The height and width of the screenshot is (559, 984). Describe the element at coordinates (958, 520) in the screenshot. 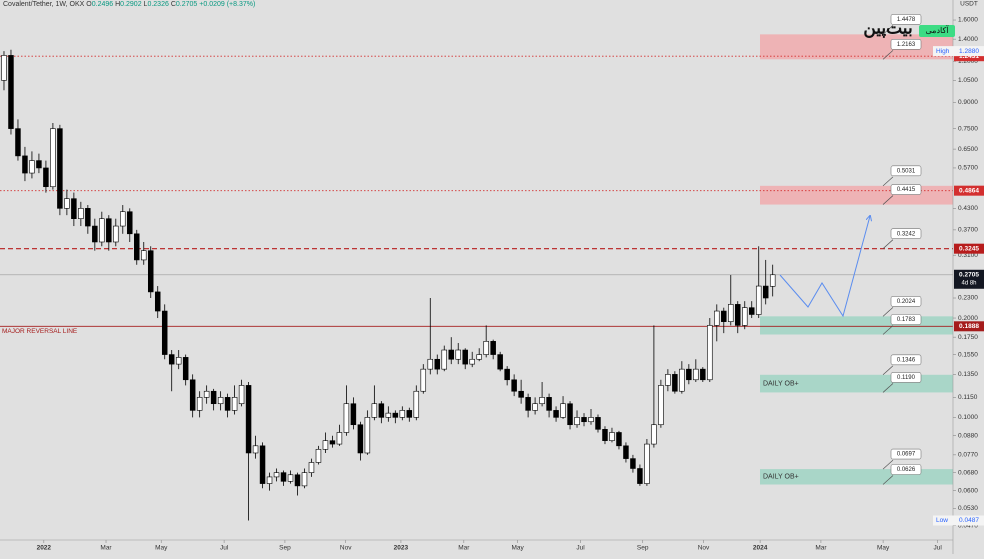

I see `extreme-box` at that location.